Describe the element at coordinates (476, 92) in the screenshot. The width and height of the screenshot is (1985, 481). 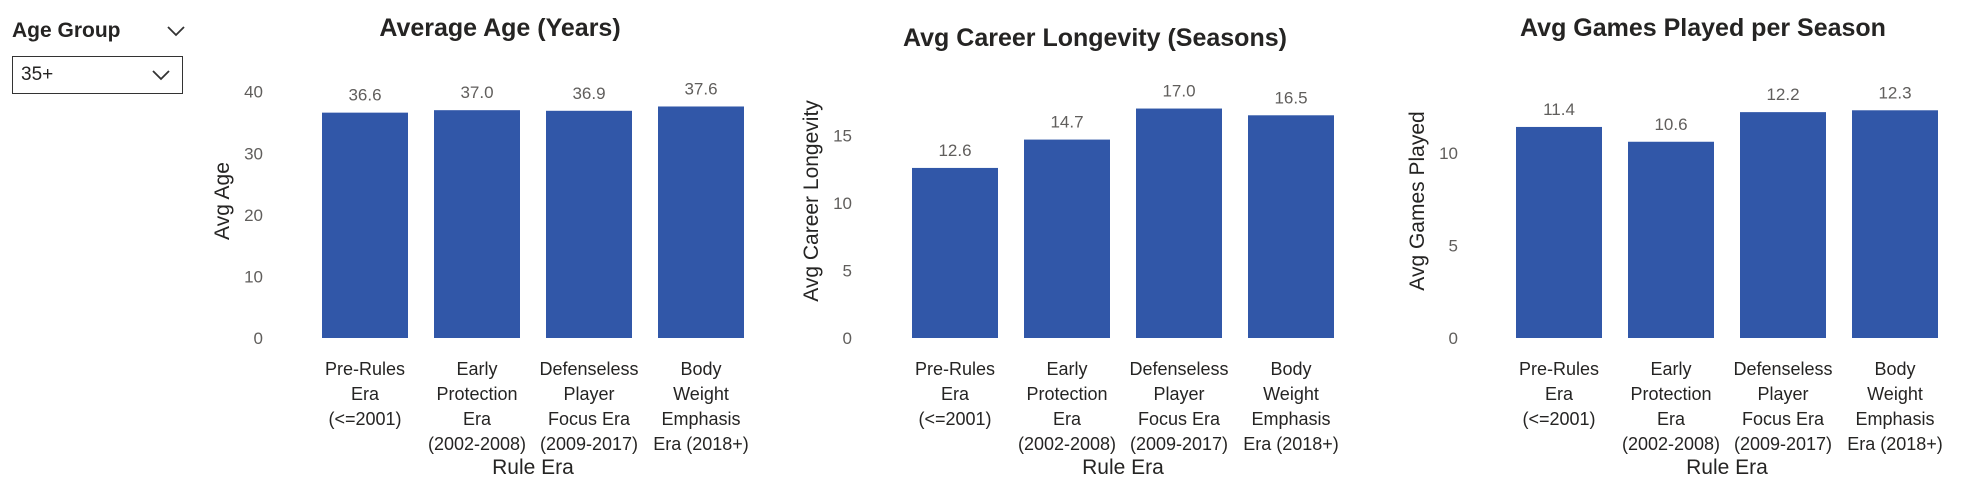
I see `data-label: 37.0` at that location.